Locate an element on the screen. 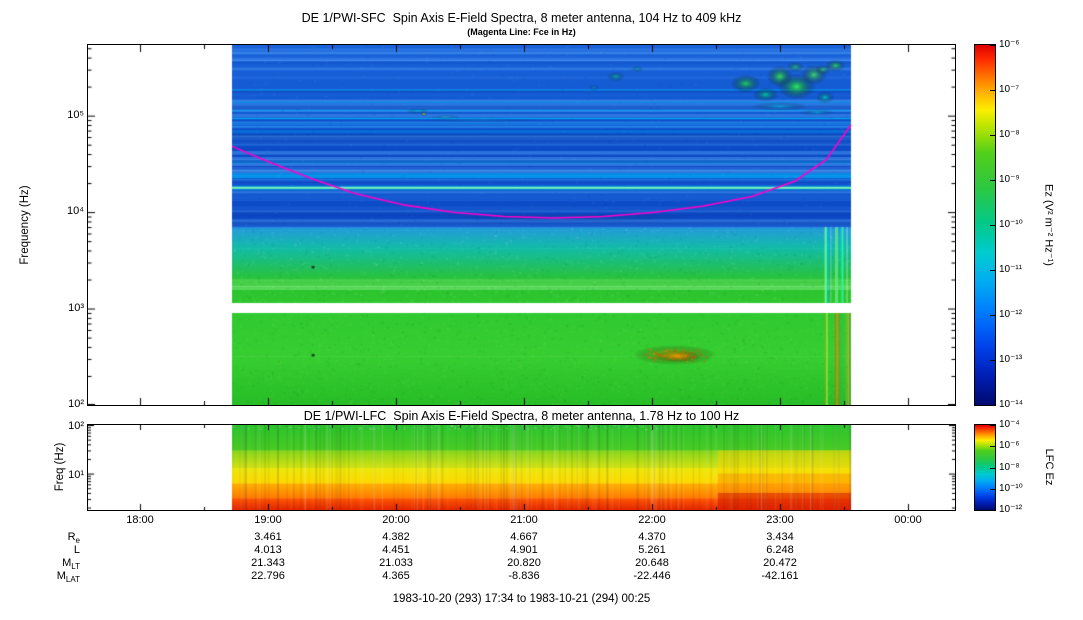 This screenshot has width=1083, height=620. sfc-ytick-label: 10⁵ is located at coordinates (75, 114).